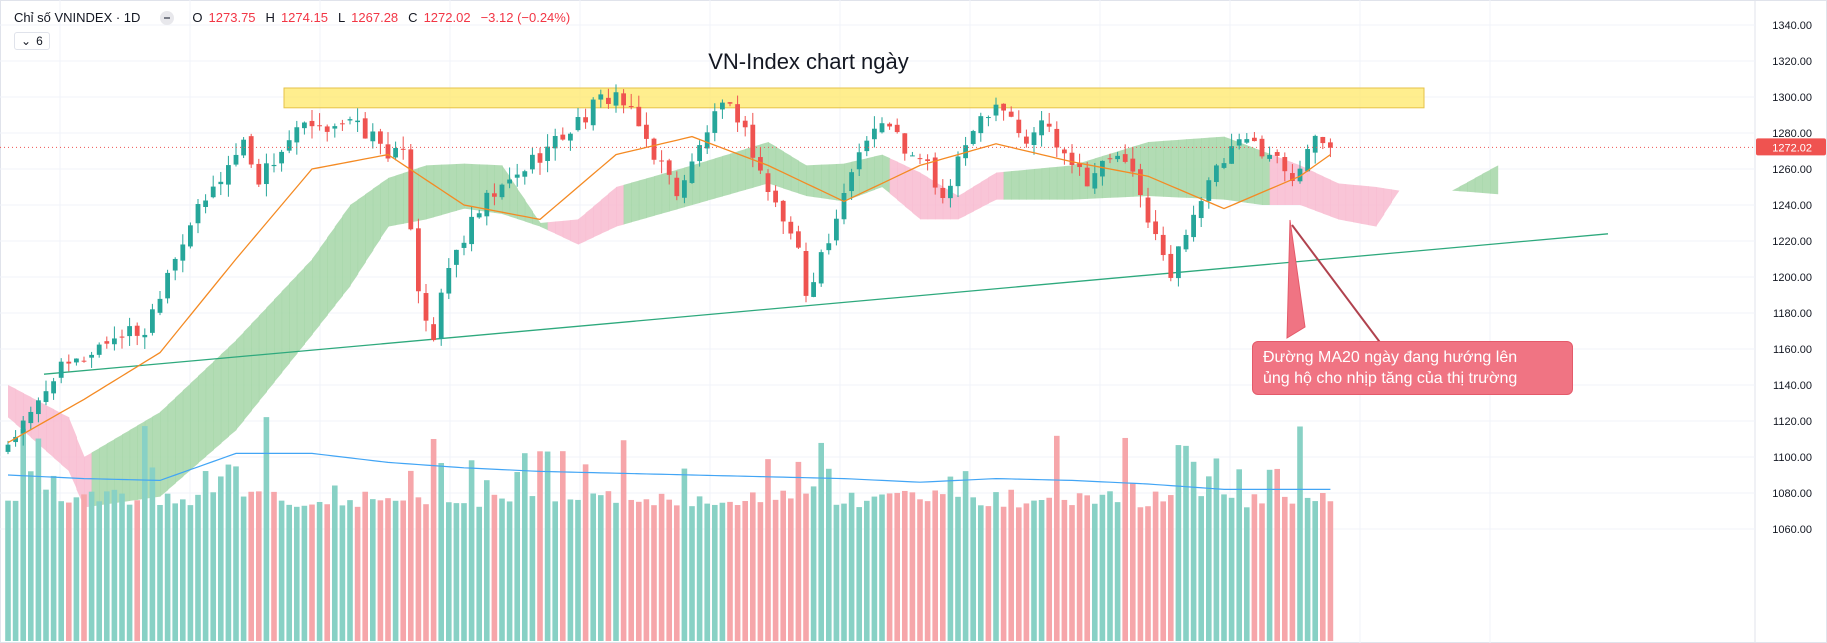 The height and width of the screenshot is (643, 1827). I want to click on minus-icon, so click(167, 17).